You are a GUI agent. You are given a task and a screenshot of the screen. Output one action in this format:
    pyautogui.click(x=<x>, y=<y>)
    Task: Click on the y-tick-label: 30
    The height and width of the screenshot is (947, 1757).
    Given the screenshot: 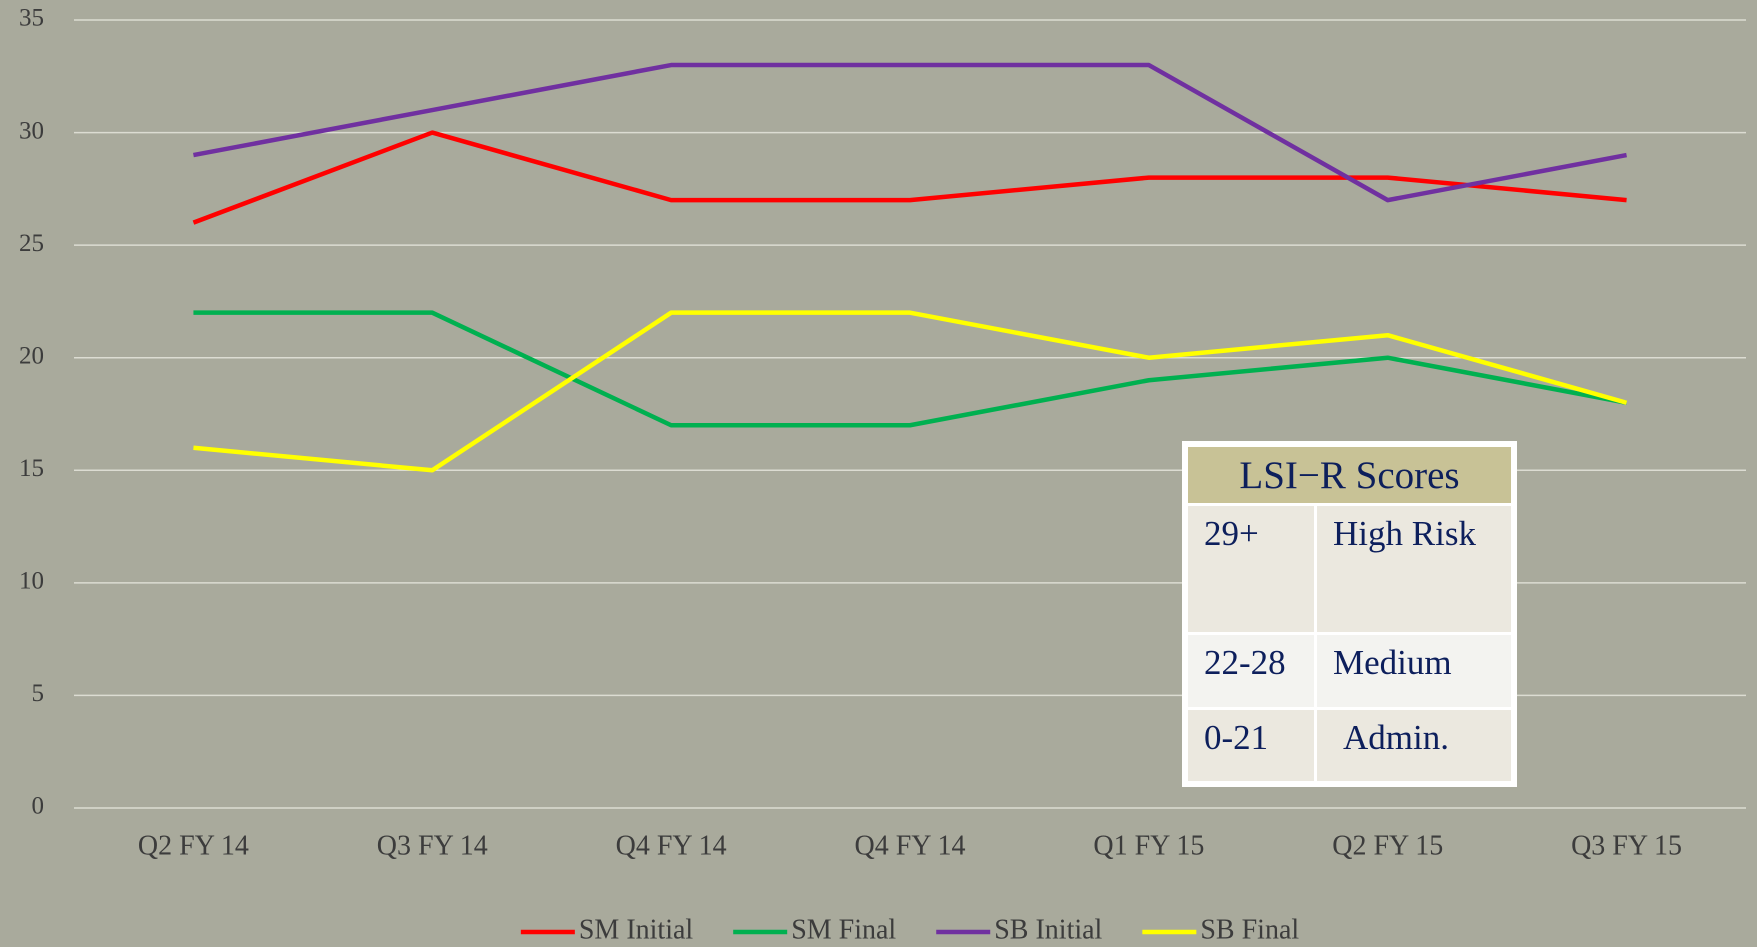 What is the action you would take?
    pyautogui.click(x=31, y=130)
    